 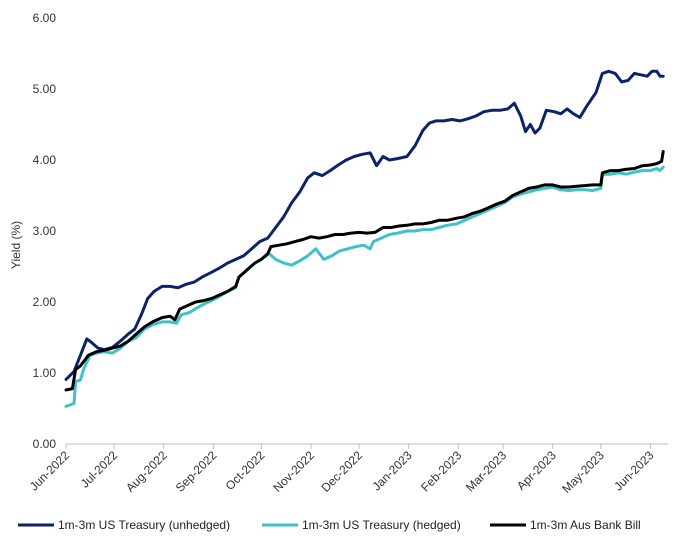 What do you see at coordinates (634, 471) in the screenshot?
I see `x-tick-label: Jun-2023` at bounding box center [634, 471].